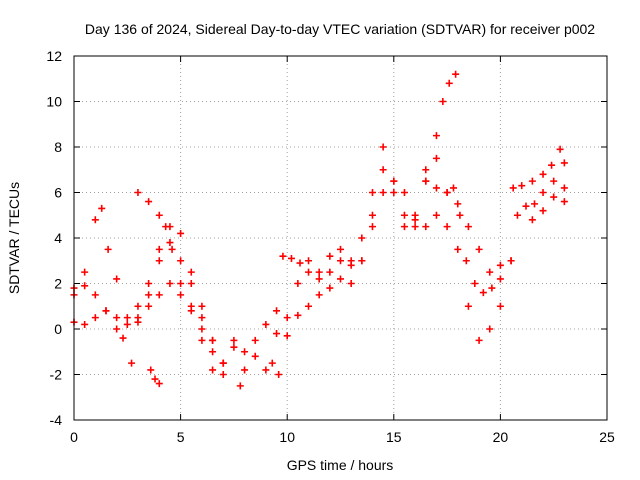  What do you see at coordinates (58, 193) in the screenshot?
I see `y-tick-label: 6` at bounding box center [58, 193].